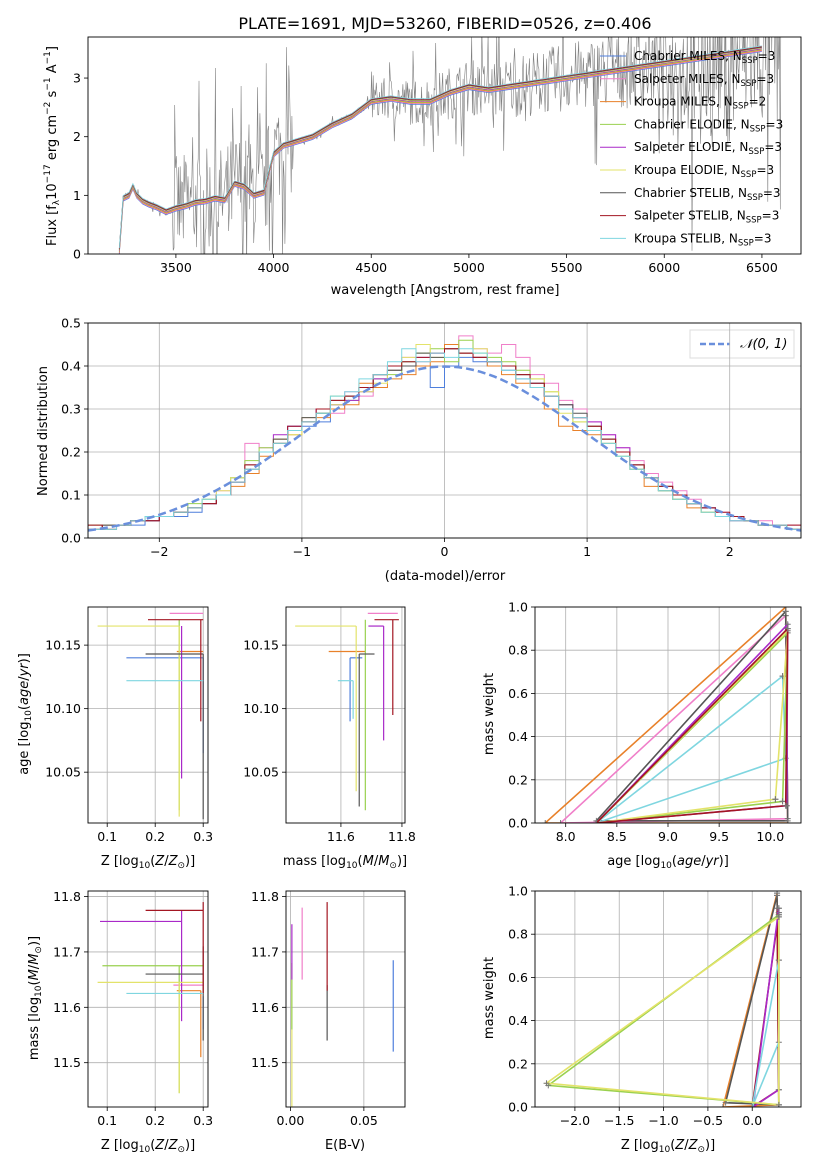 The image size is (819, 1170). I want to click on age_vs_mass-ytick-label: 10.15, so click(261, 645).